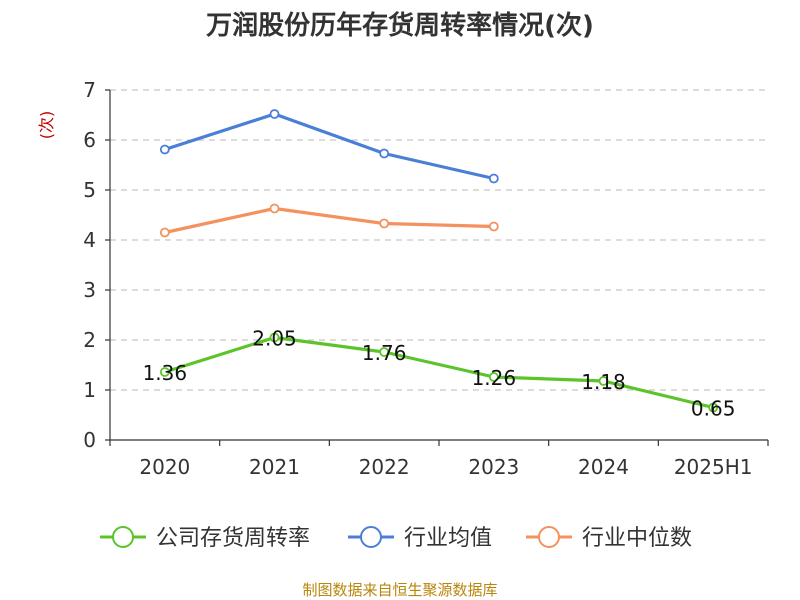  I want to click on data-label: 1.26, so click(494, 378).